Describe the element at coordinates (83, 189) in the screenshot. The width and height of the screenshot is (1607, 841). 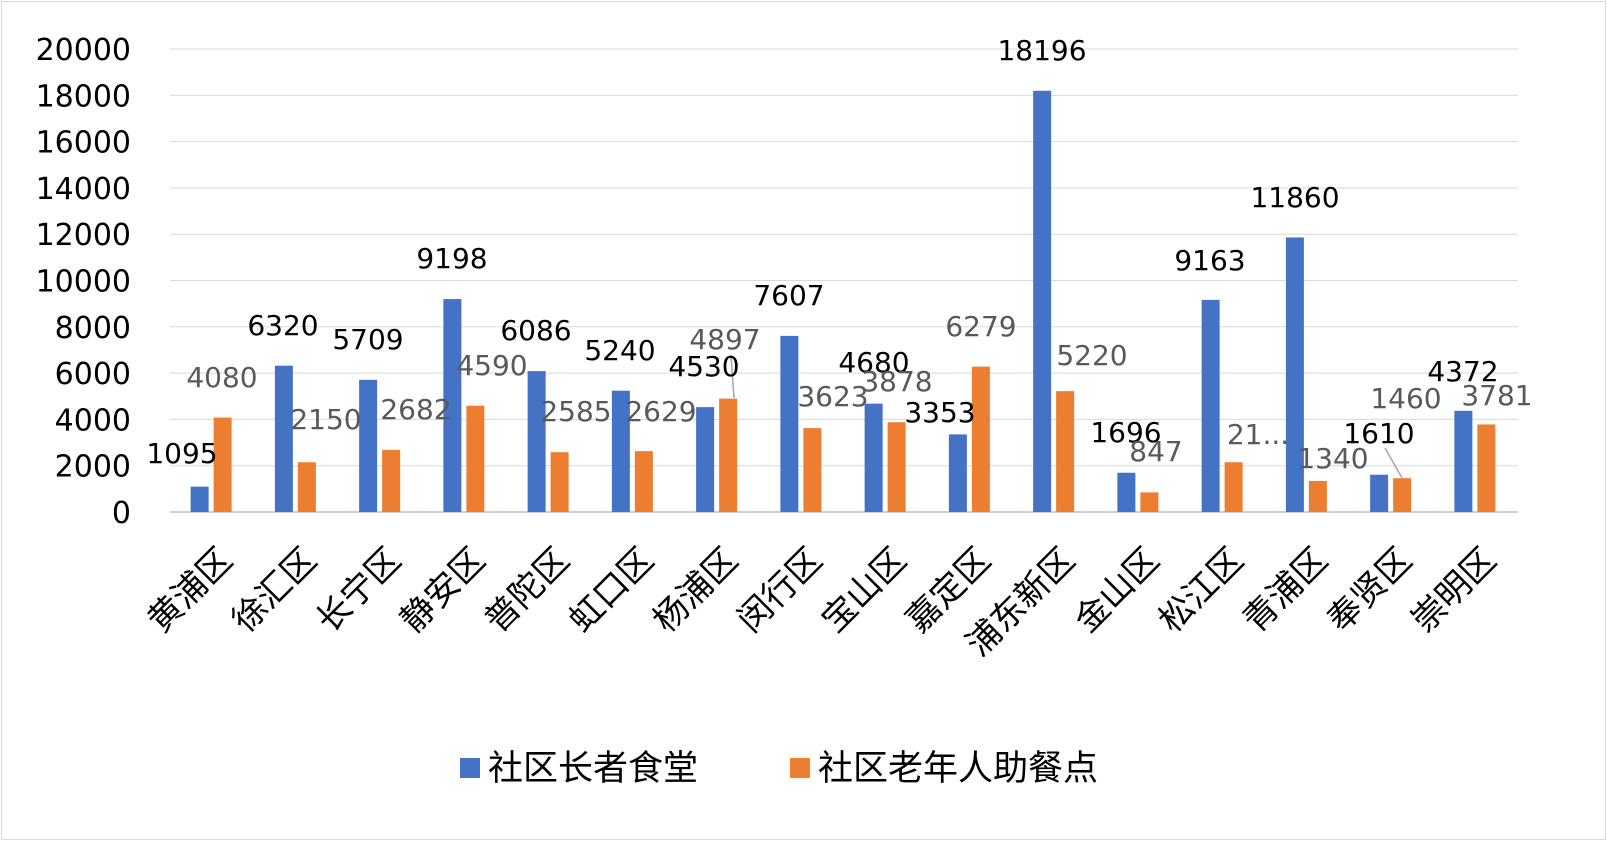
I see `y-tick-label: 14000` at that location.